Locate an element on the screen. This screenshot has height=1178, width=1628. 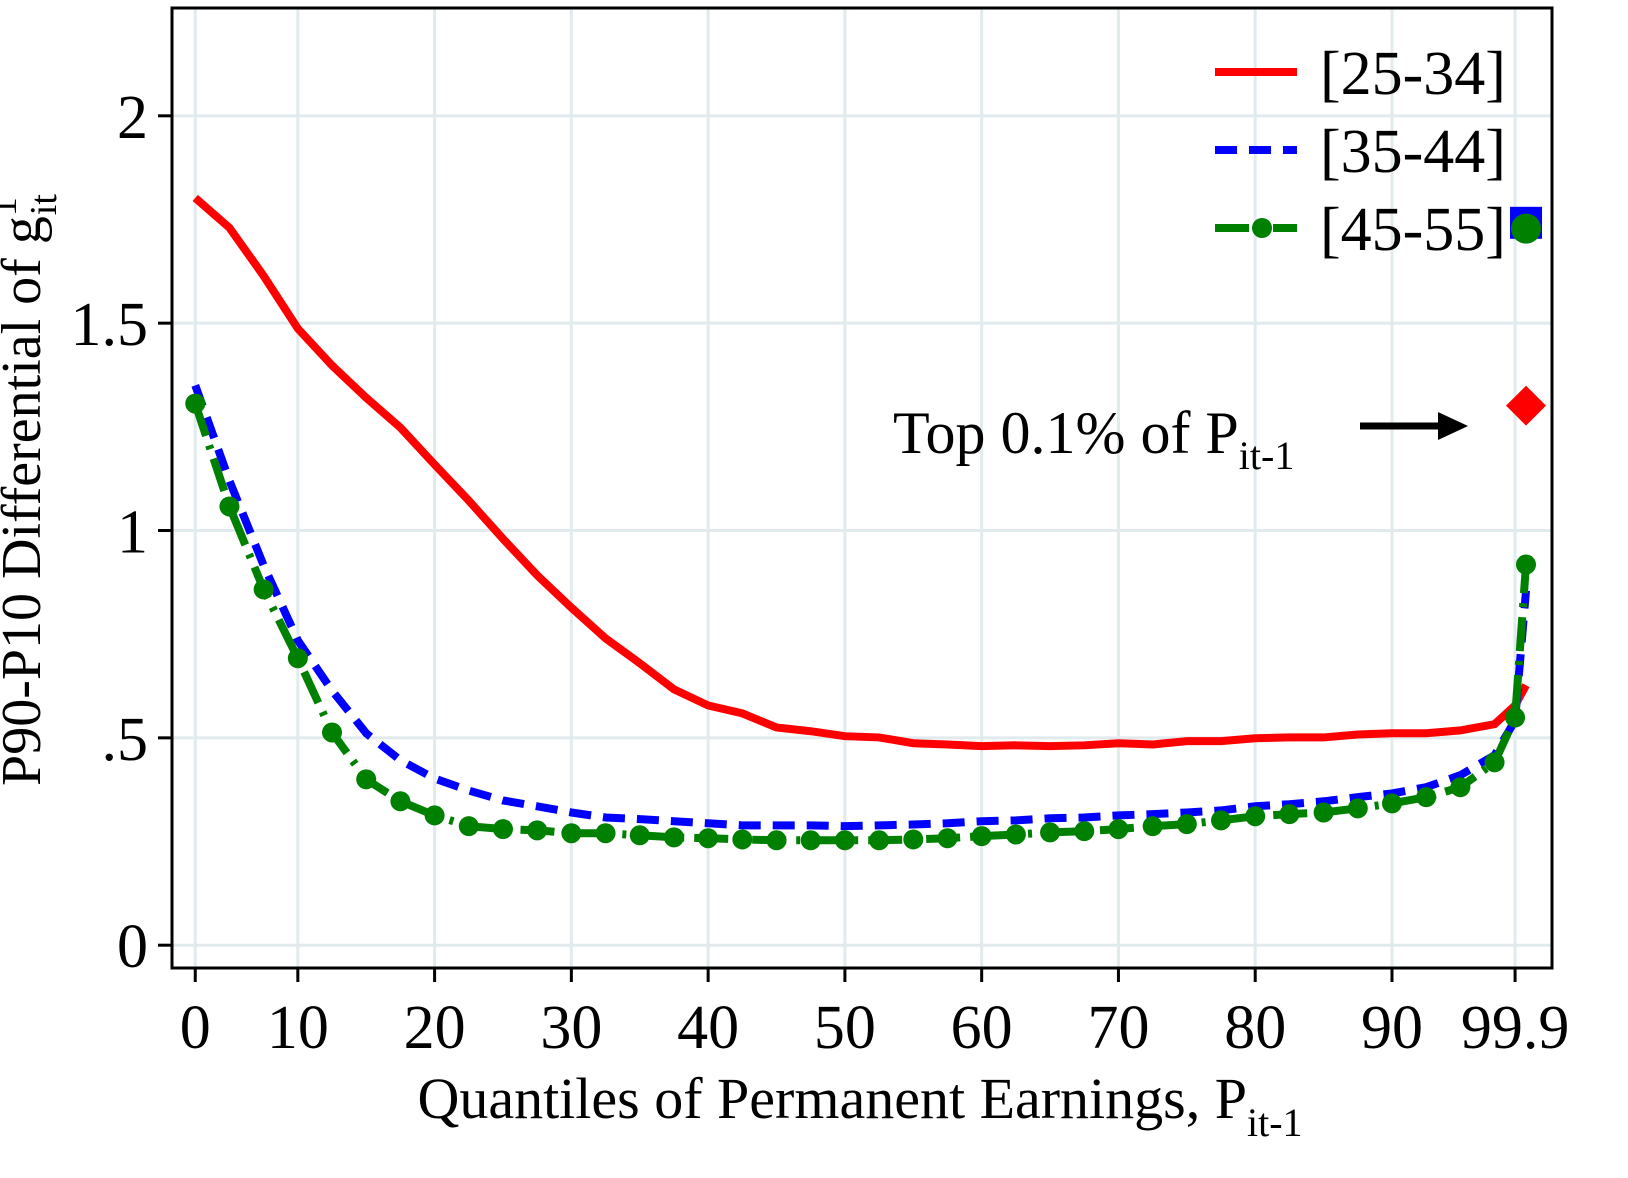
y-tick-label: .5 is located at coordinates (125, 740).